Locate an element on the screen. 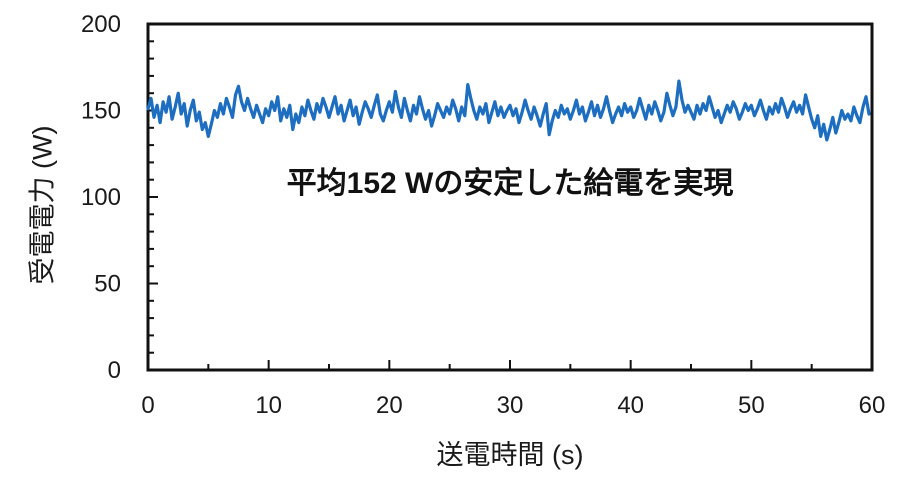  mean-annotation: 平均152 Wの安定した給電を実現 is located at coordinates (510, 183).